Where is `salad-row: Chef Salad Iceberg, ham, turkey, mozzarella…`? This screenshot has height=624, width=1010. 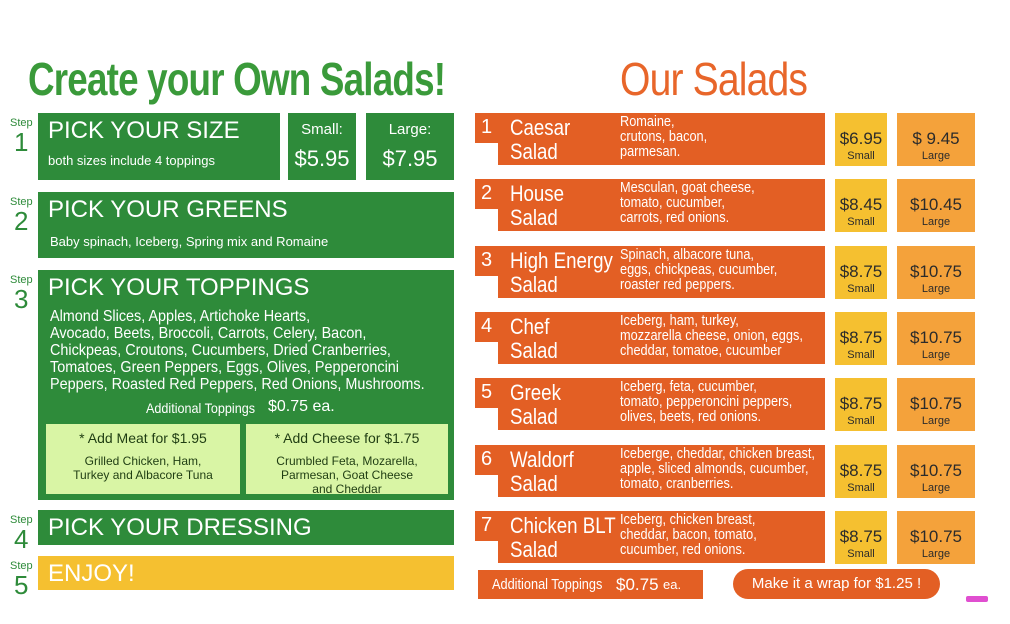 salad-row: Chef Salad Iceberg, ham, turkey, mozzarella… is located at coordinates (661, 337).